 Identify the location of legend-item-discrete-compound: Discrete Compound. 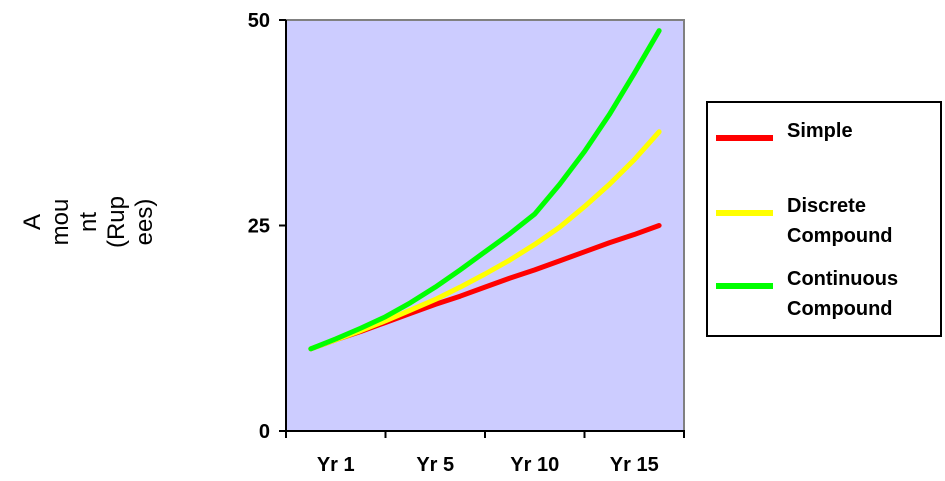
(804, 221).